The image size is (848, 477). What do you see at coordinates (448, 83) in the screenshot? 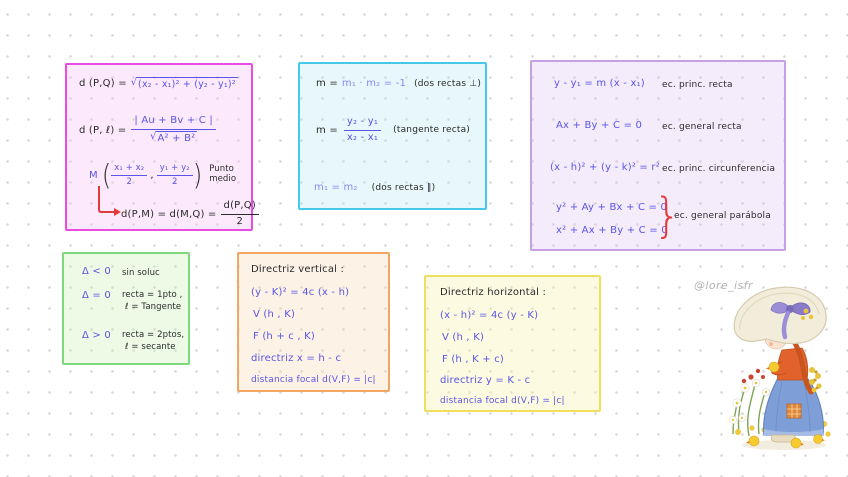
I see `note: (dos rectas ⊥)` at bounding box center [448, 83].